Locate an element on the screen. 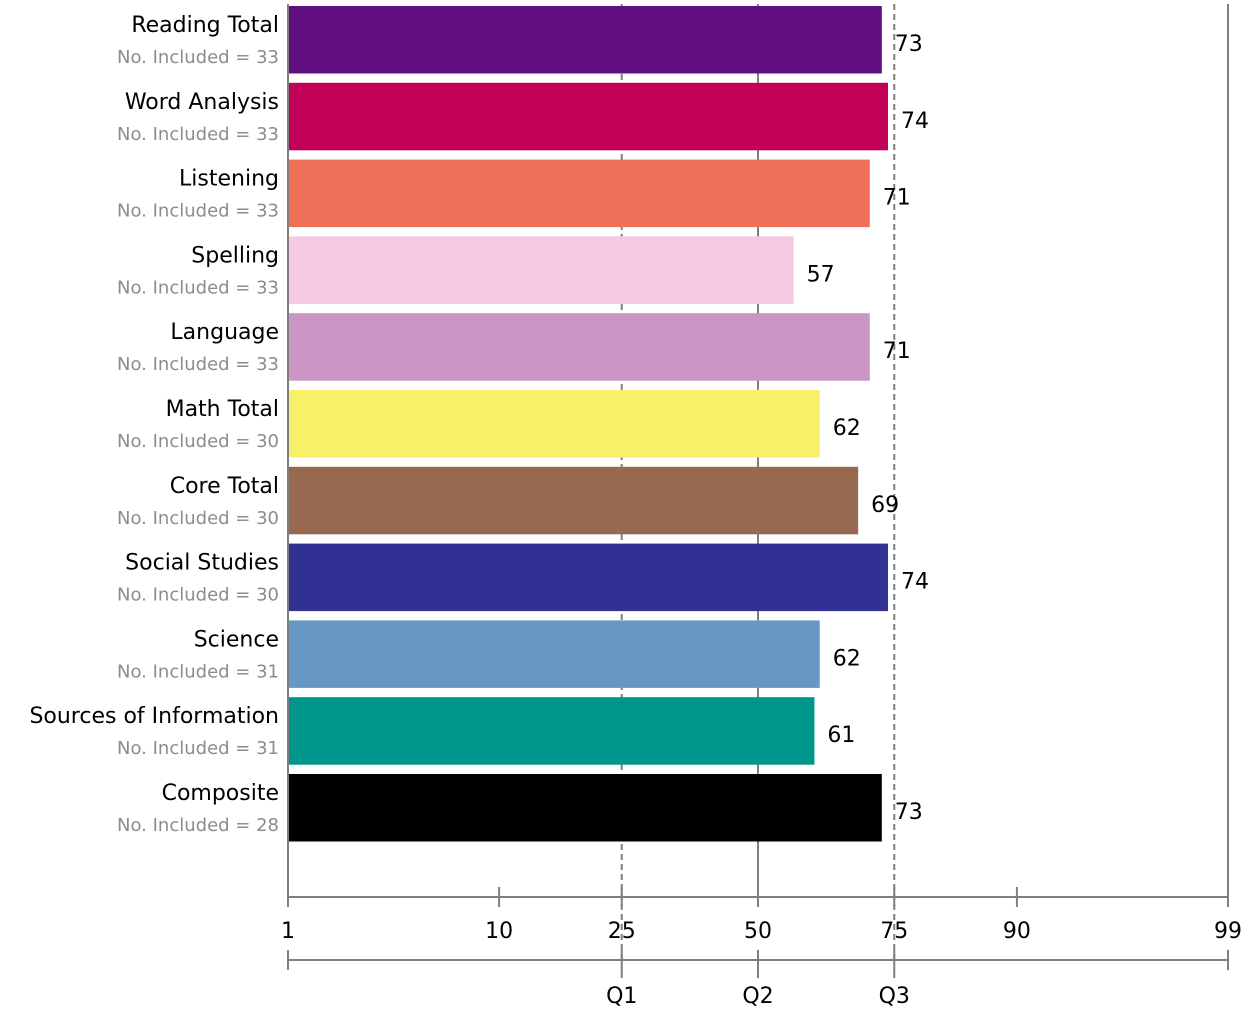 Image resolution: width=1248 pixels, height=1009 pixels. category-name: Science is located at coordinates (236, 639).